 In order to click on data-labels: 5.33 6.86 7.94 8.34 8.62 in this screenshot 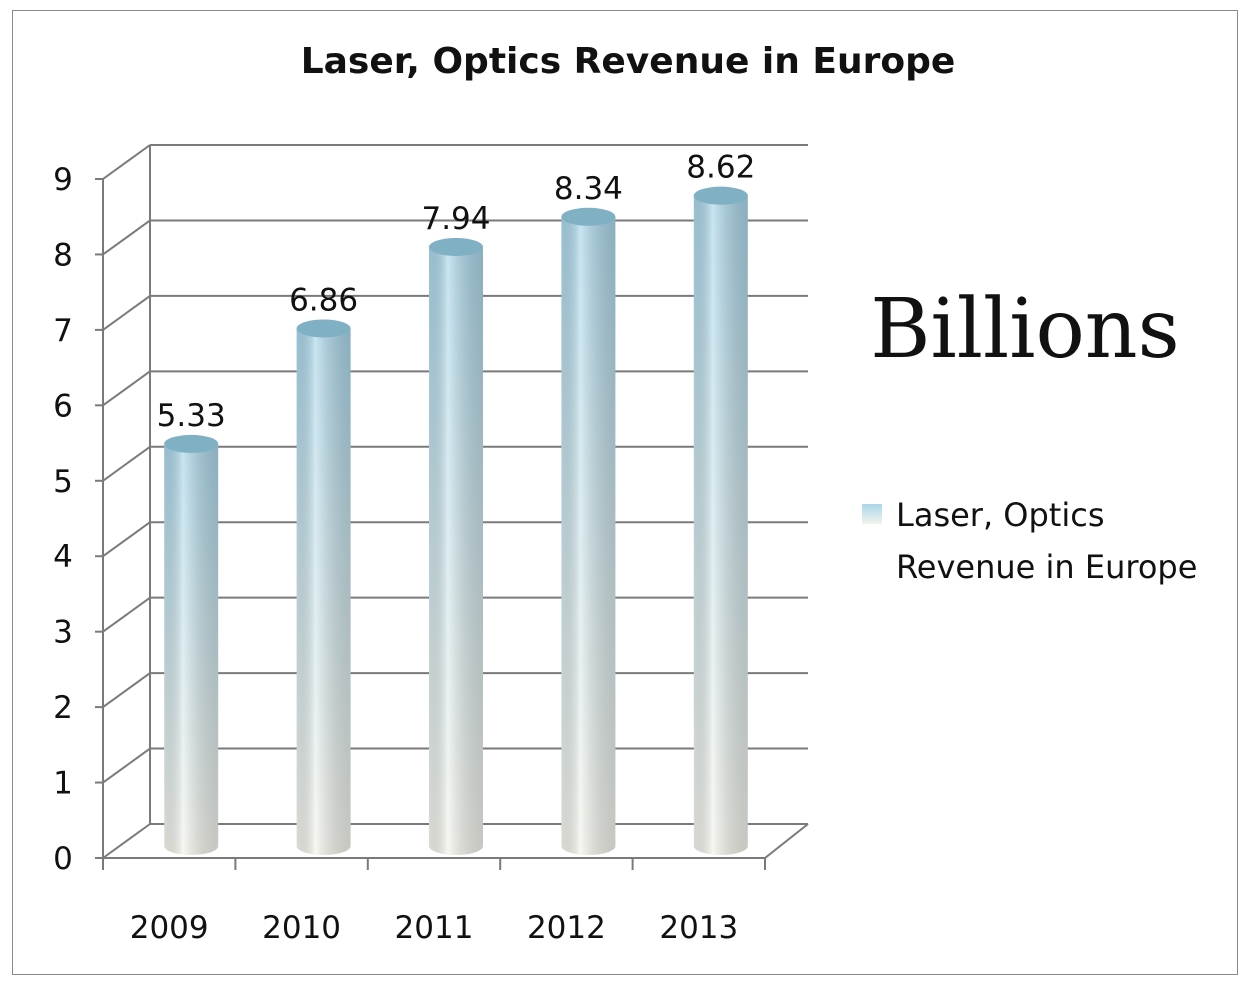, I will do `click(456, 292)`.